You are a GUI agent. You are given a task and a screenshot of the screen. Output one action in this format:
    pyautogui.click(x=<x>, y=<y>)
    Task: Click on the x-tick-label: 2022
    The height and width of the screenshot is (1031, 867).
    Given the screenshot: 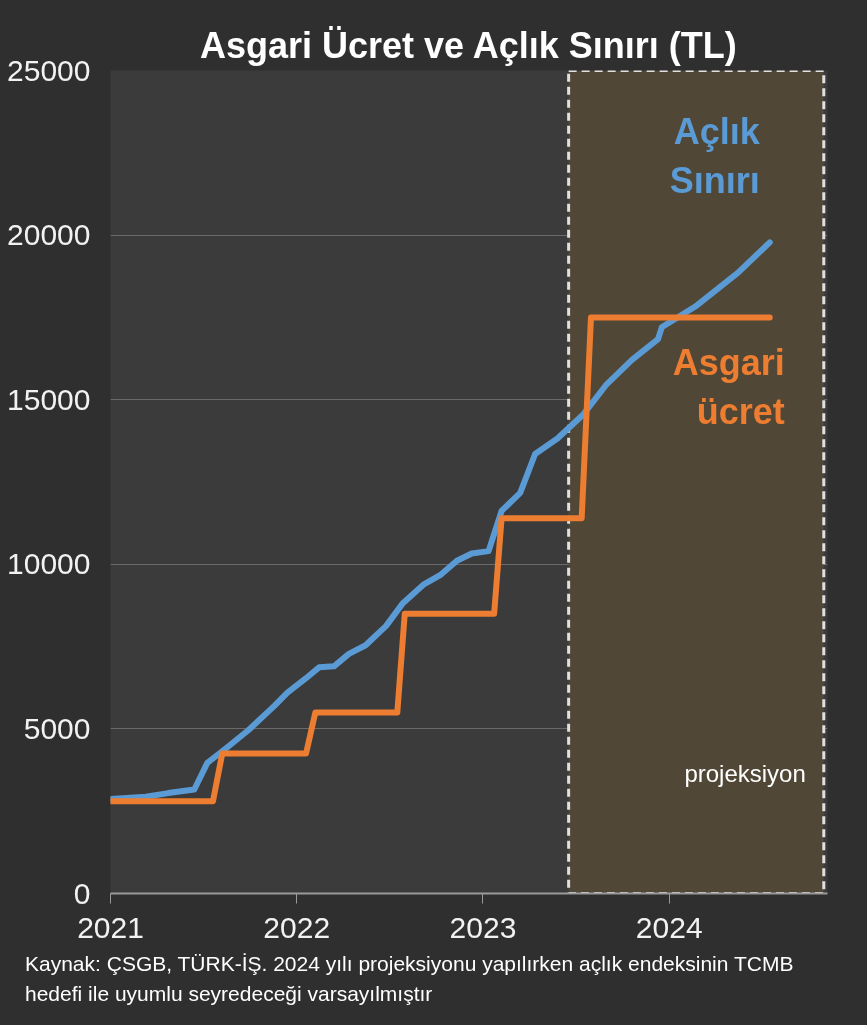 What is the action you would take?
    pyautogui.click(x=297, y=927)
    